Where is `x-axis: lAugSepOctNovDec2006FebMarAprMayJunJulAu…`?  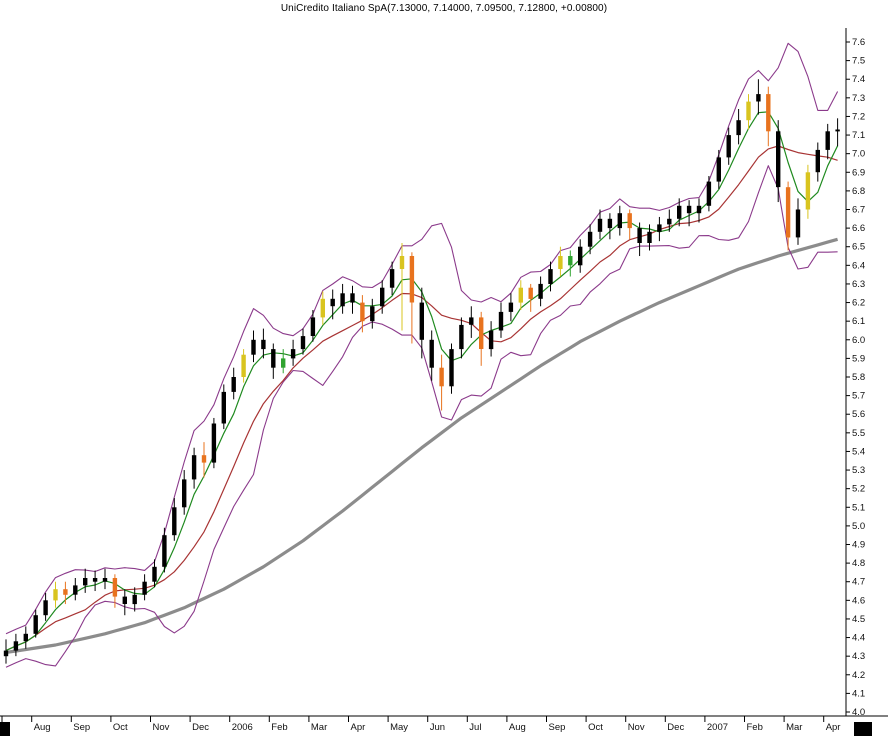
x-axis: lAugSepOctNovDec2006FebMarAprMayJunJulAu… is located at coordinates (444, 724).